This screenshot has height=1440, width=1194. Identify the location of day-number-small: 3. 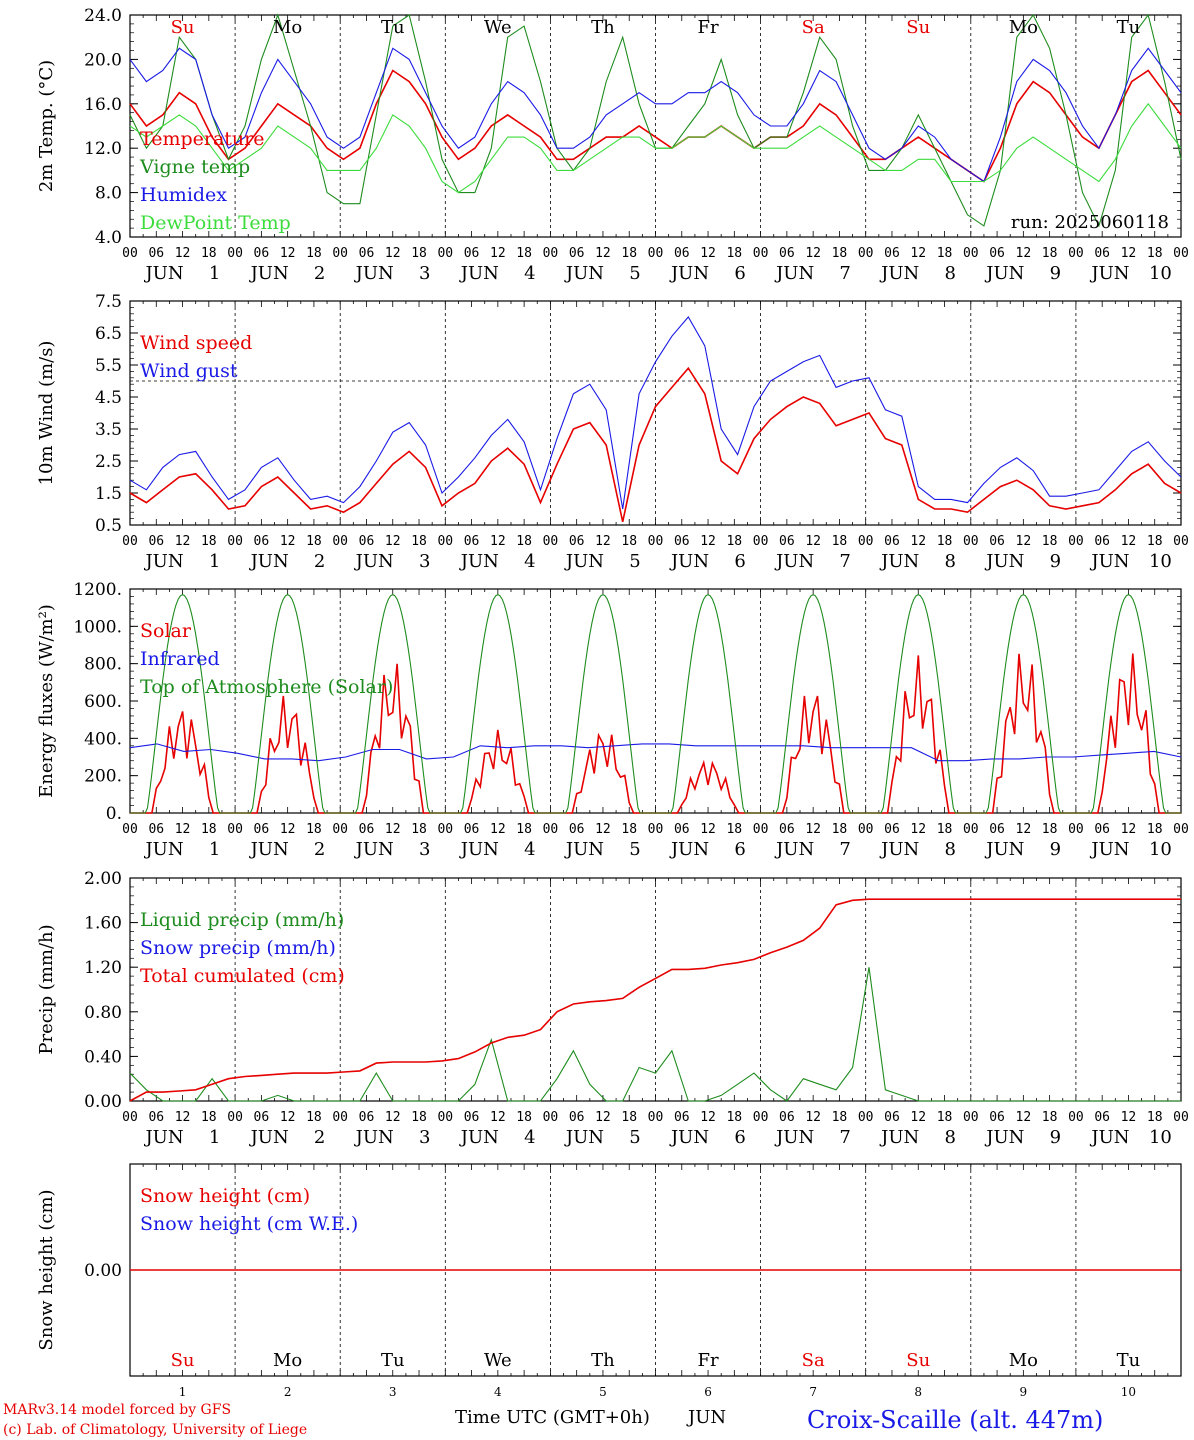
(393, 1392).